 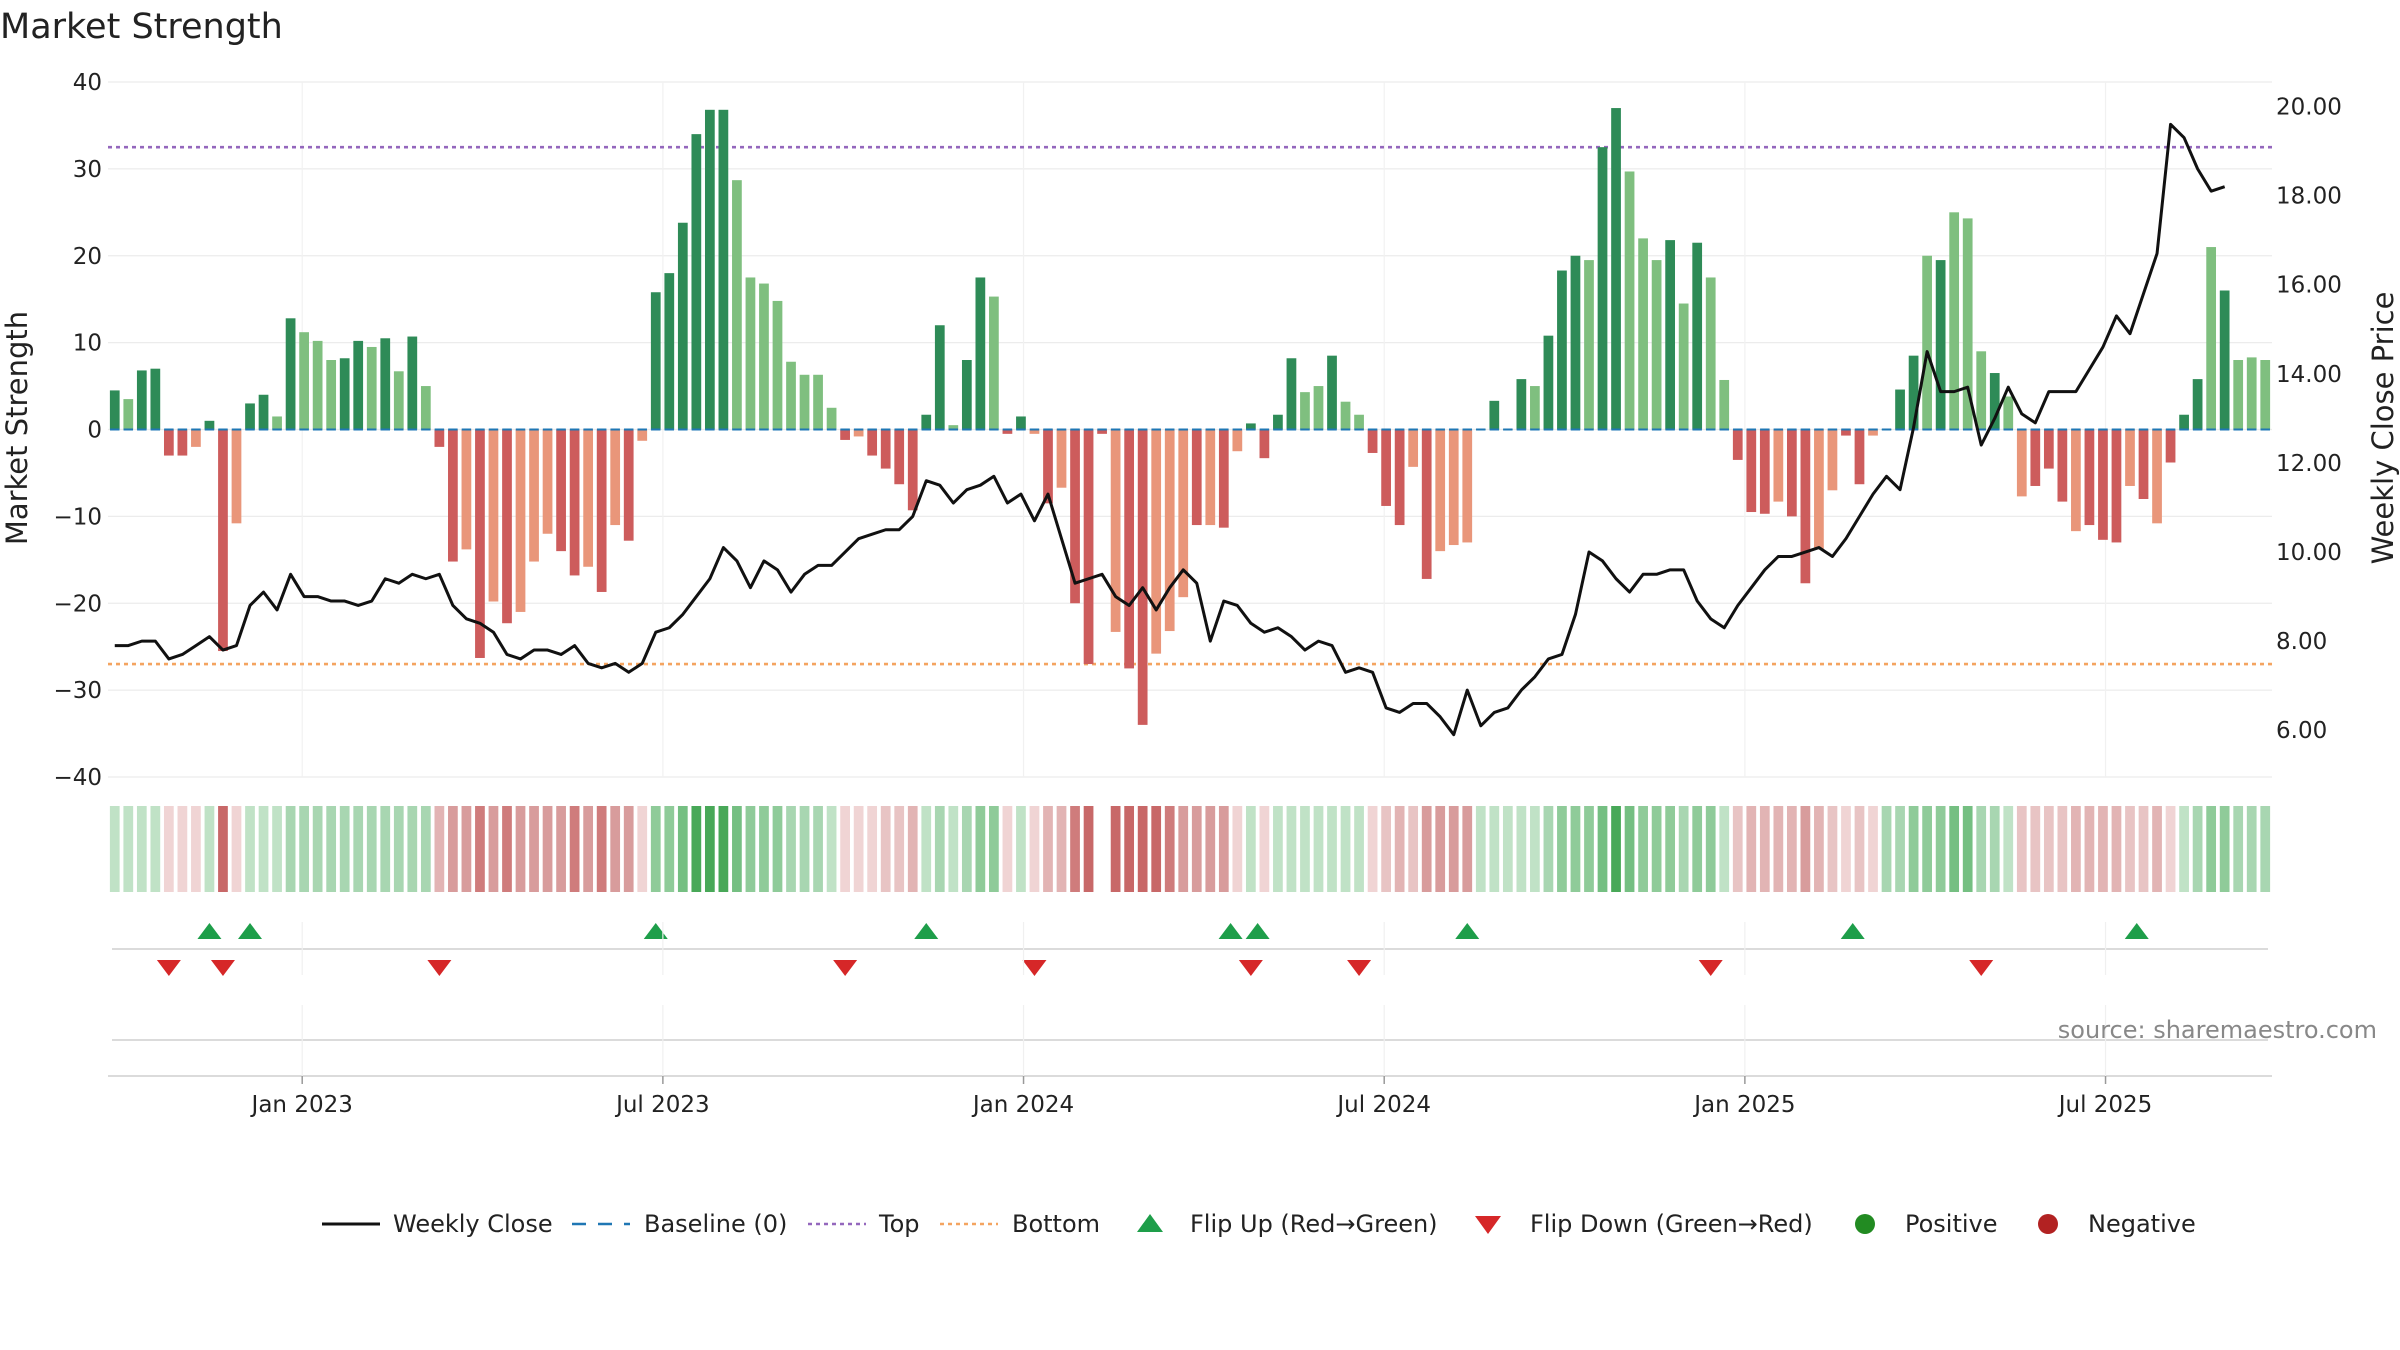 I want to click on legend-label-3: Bottom, so click(x=1056, y=1224).